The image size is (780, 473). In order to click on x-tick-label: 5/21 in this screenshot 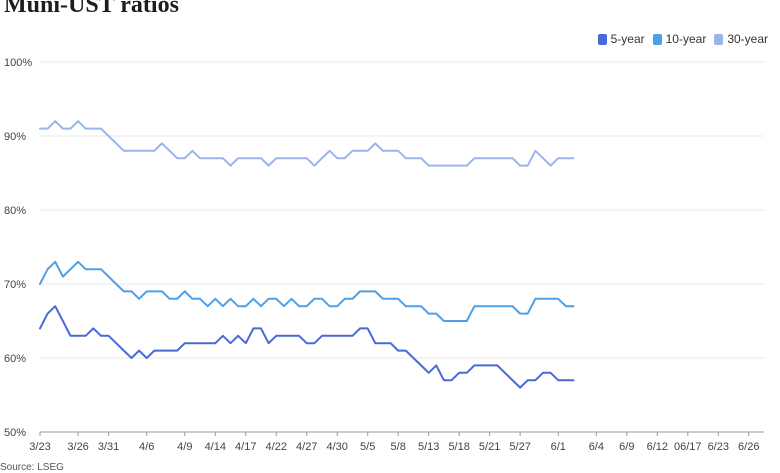, I will do `click(489, 447)`.